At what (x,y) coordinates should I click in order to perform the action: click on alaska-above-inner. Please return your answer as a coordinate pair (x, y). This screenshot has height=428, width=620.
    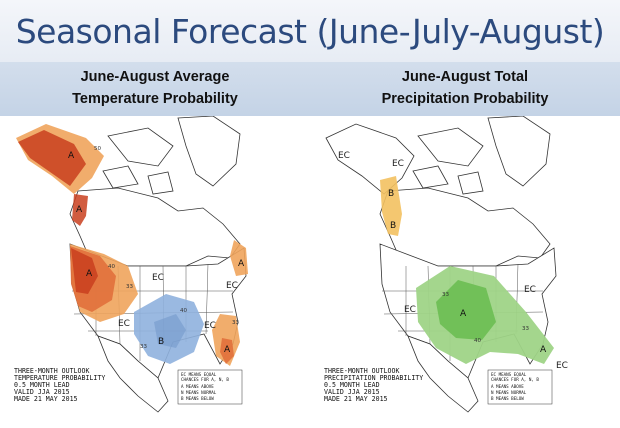
    Looking at the image, I should click on (52, 158).